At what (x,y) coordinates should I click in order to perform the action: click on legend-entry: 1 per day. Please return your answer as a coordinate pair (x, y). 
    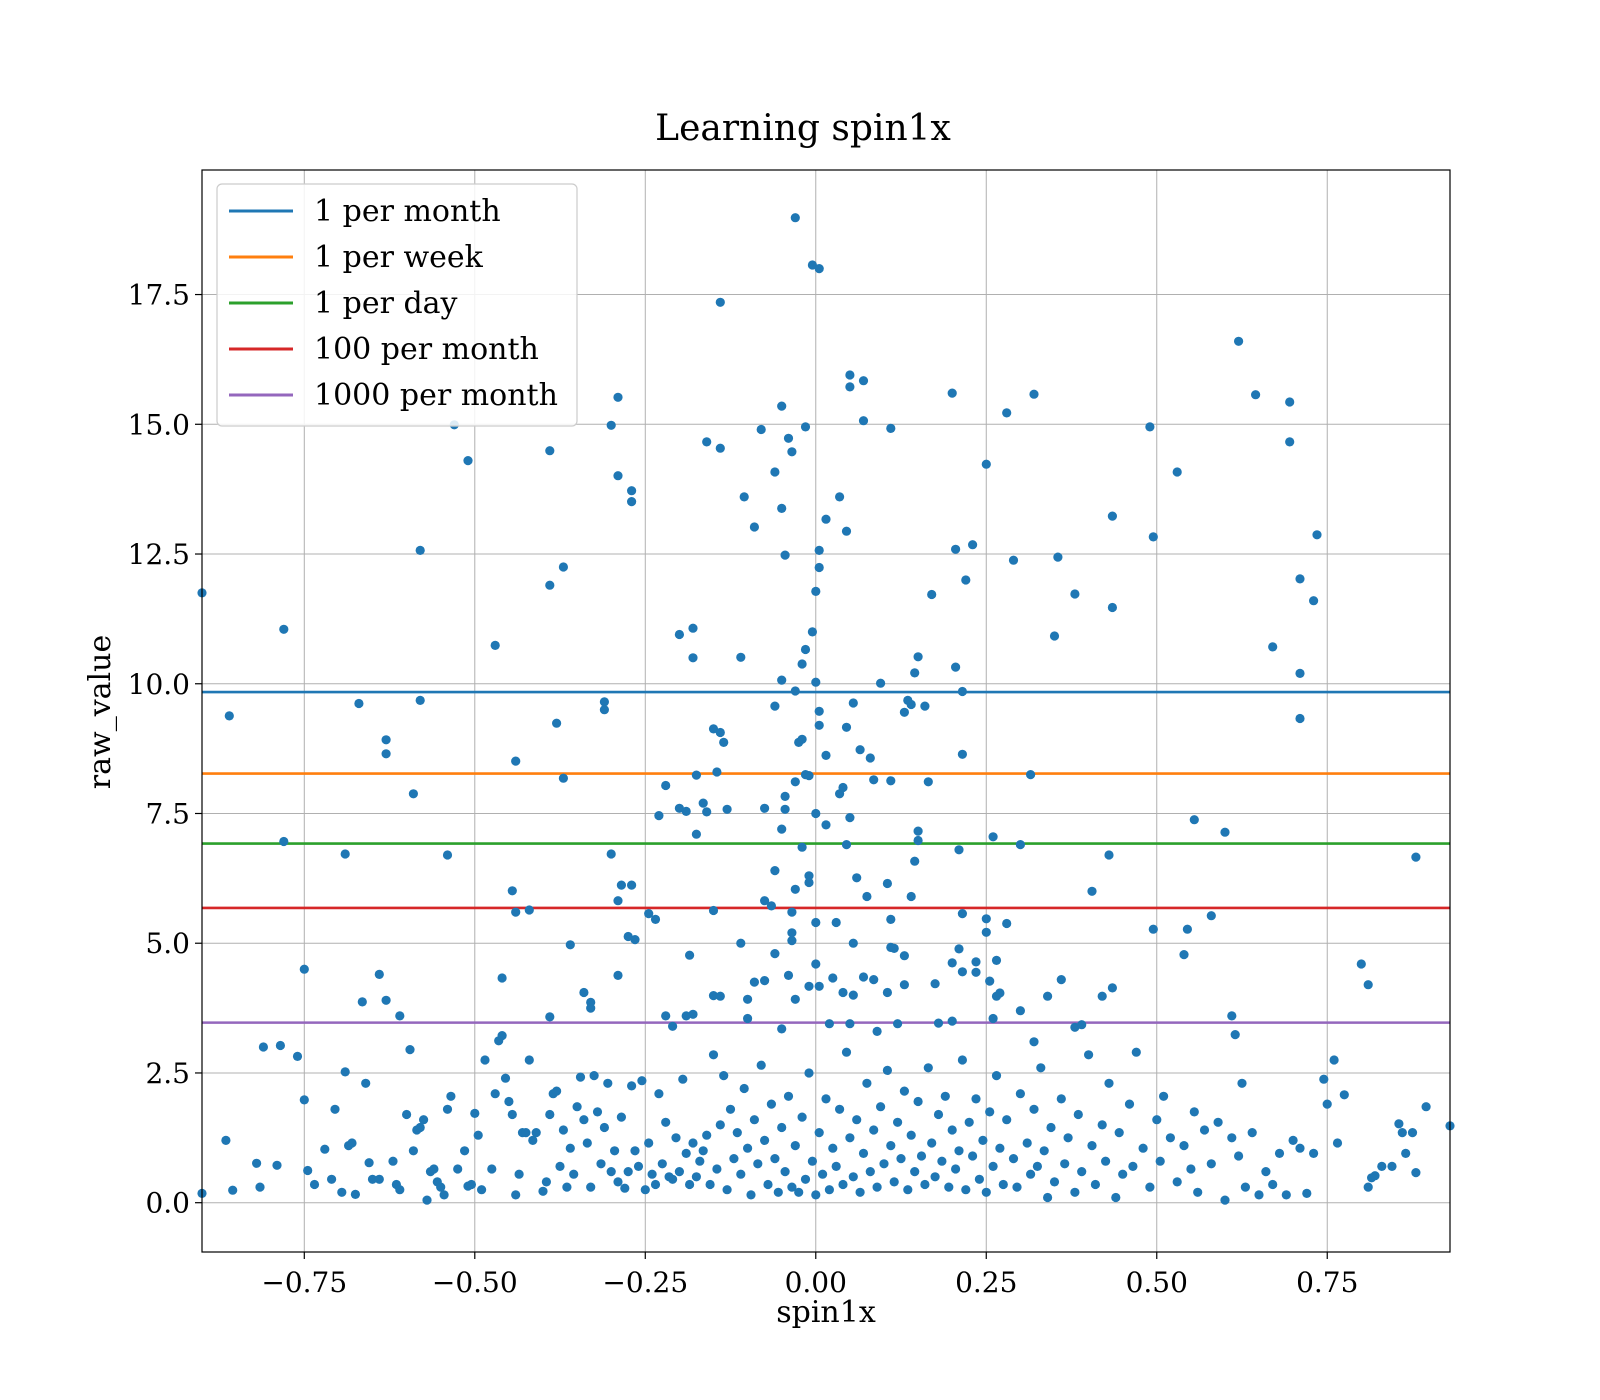
    Looking at the image, I should click on (386, 303).